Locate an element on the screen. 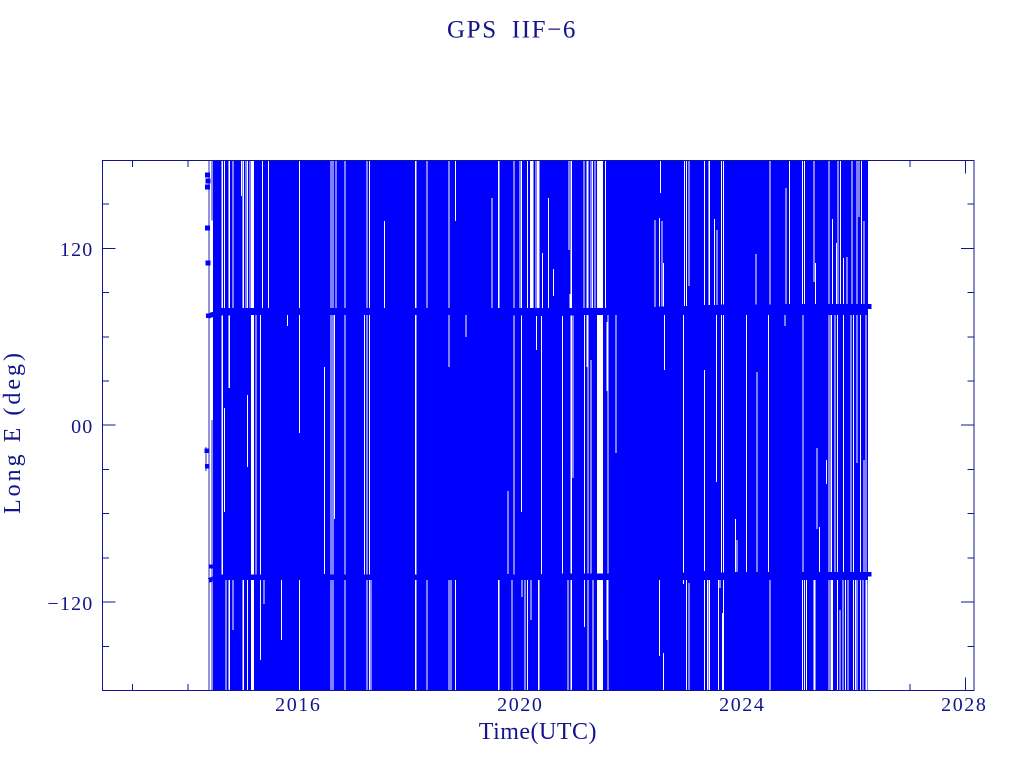 The height and width of the screenshot is (768, 1024). svg-text: 2028 is located at coordinates (964, 705).